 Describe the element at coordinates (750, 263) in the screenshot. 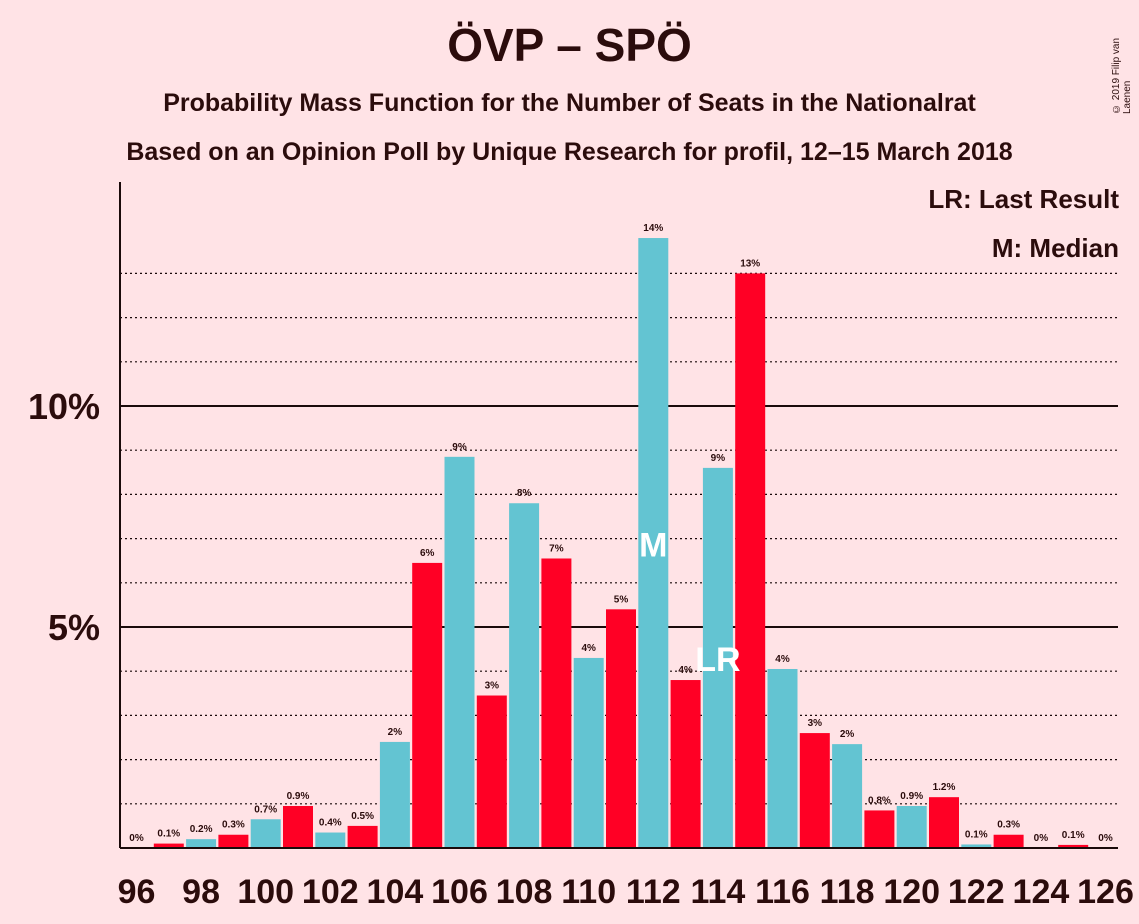

I see `bar-label-115: 13%` at that location.